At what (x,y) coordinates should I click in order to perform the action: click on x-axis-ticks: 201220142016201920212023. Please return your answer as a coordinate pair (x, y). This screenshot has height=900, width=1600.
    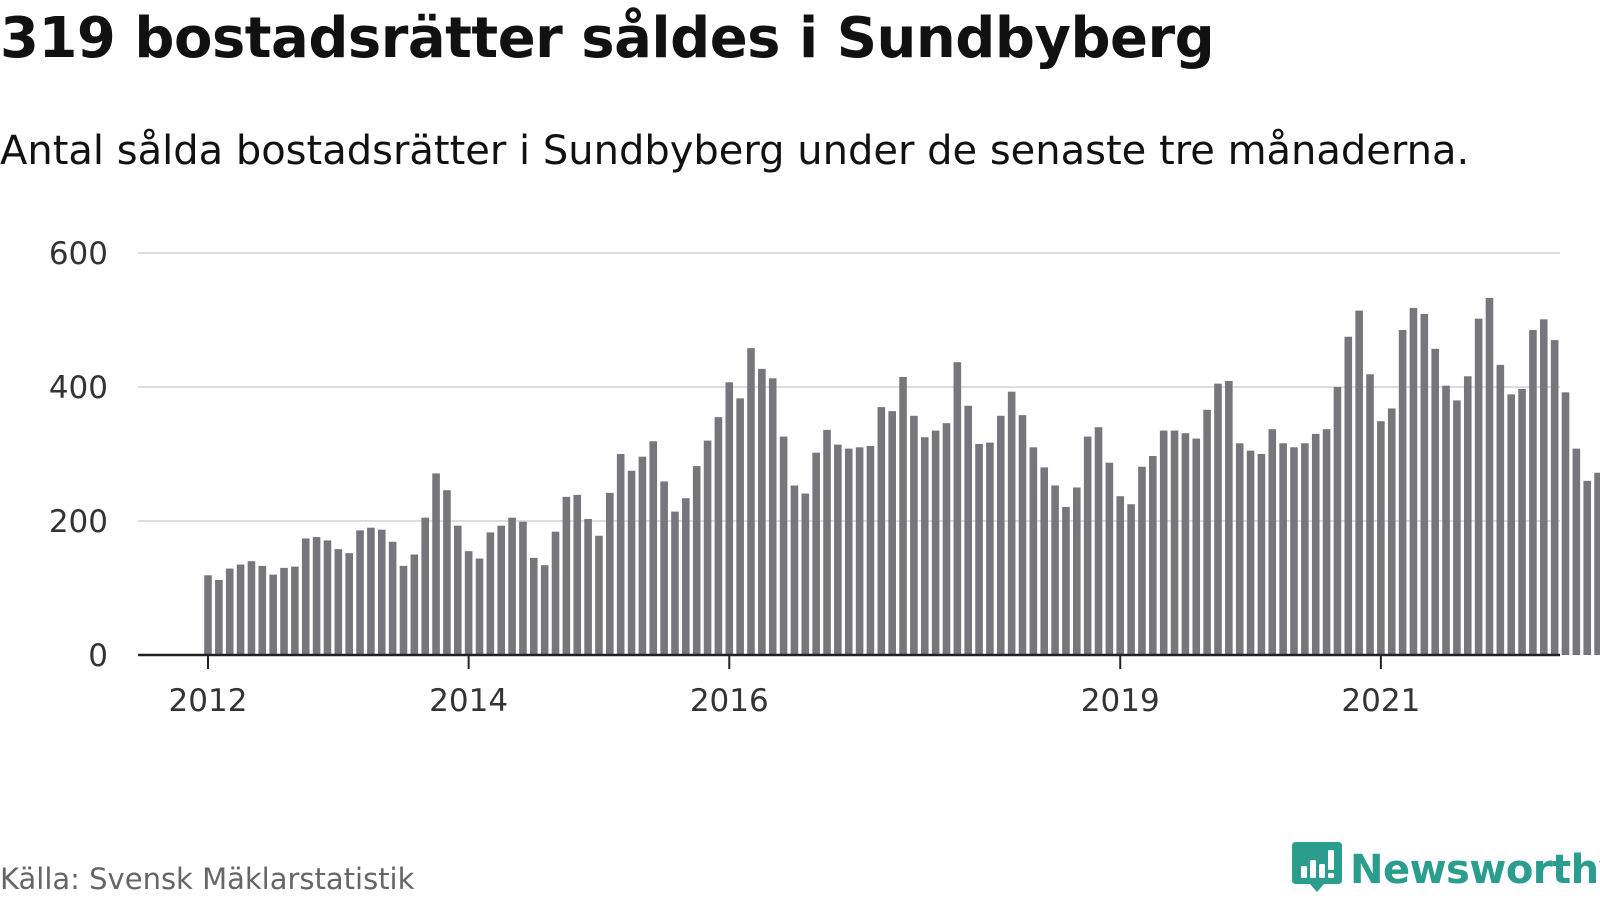
    Looking at the image, I should click on (794, 687).